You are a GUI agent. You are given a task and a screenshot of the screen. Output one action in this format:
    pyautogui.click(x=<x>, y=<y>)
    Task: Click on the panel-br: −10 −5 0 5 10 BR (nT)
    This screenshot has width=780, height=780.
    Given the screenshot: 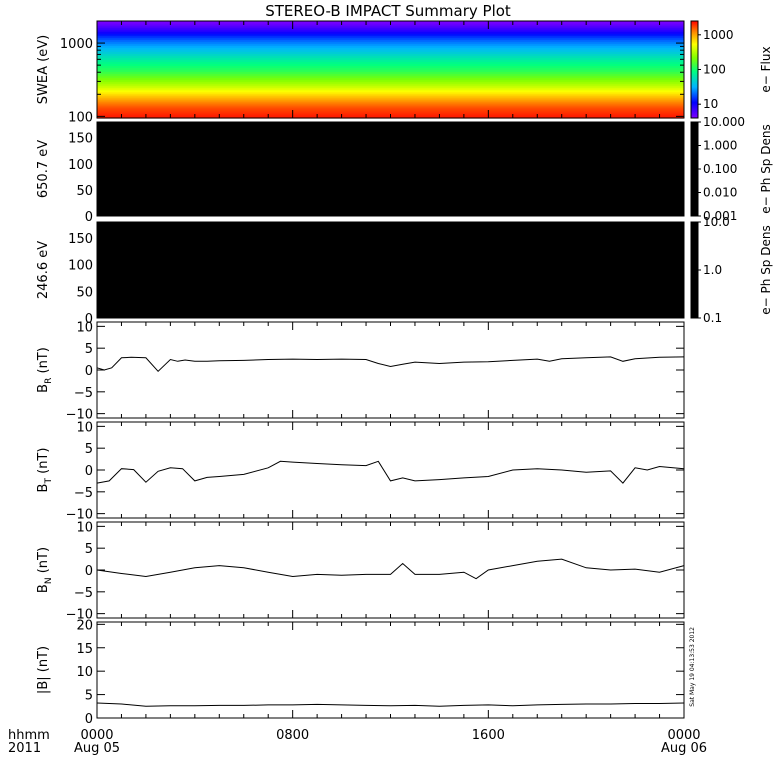 What is the action you would take?
    pyautogui.click(x=360, y=371)
    